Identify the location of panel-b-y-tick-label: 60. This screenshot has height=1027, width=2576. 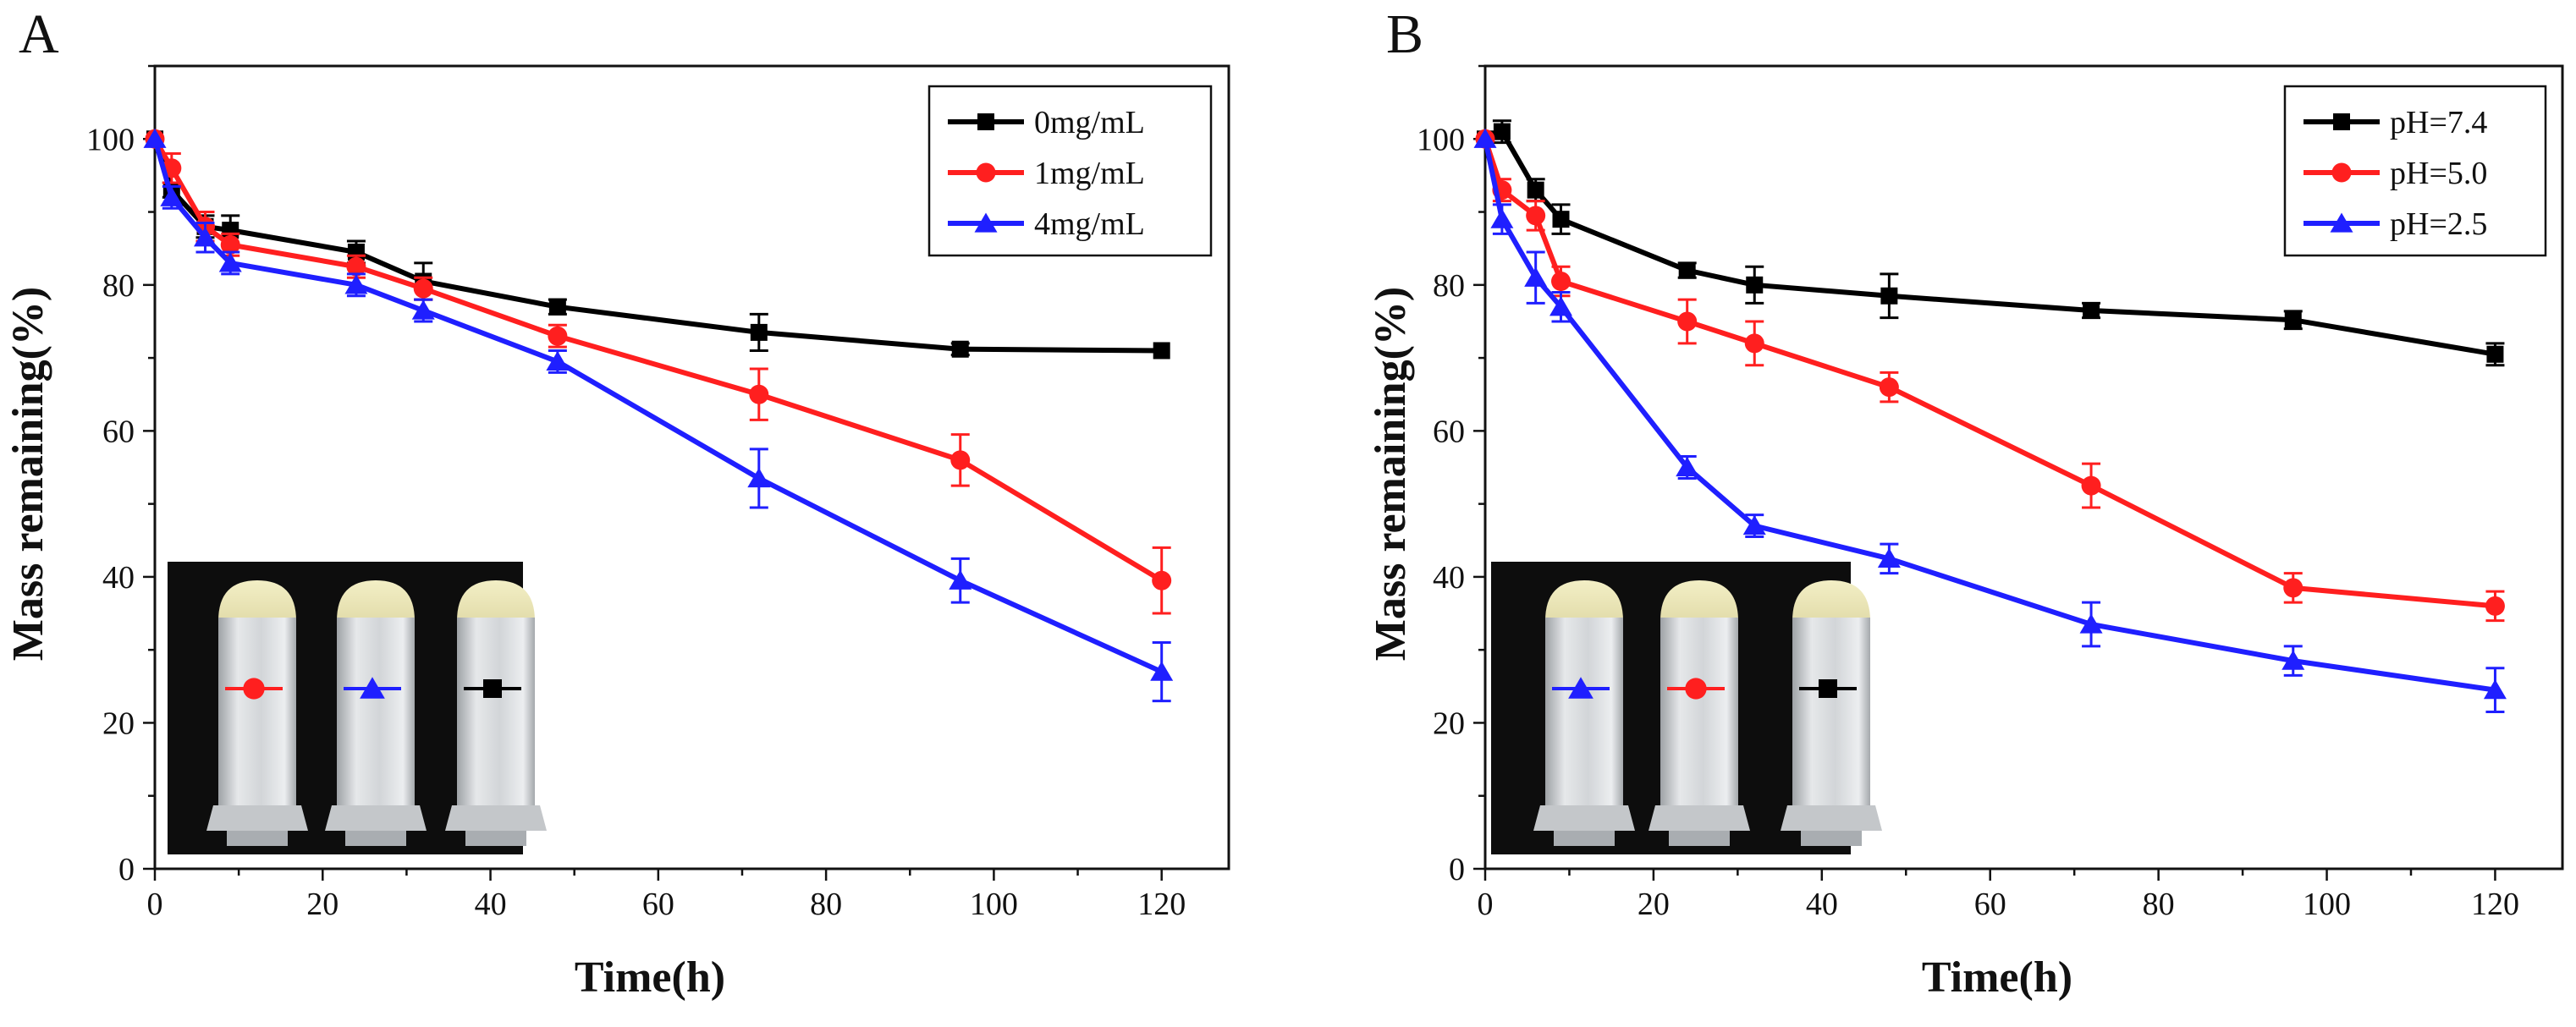
(1449, 431).